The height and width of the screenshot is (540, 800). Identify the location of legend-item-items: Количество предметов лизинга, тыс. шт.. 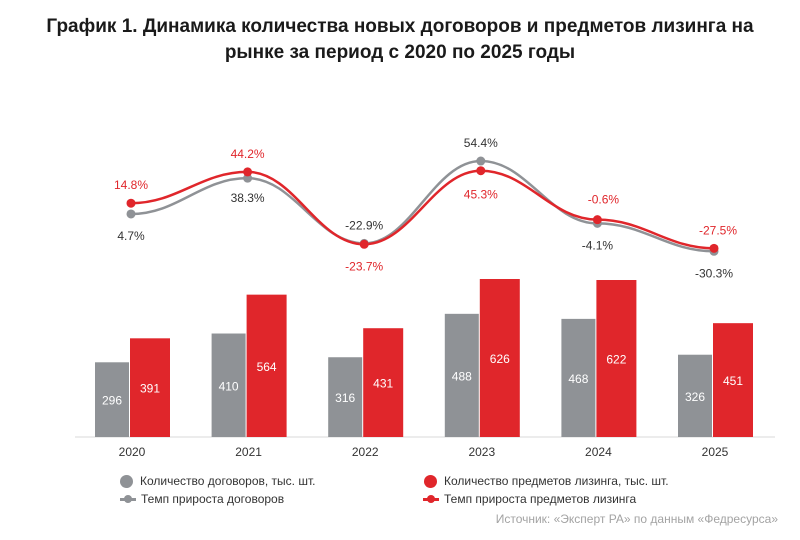
(546, 481).